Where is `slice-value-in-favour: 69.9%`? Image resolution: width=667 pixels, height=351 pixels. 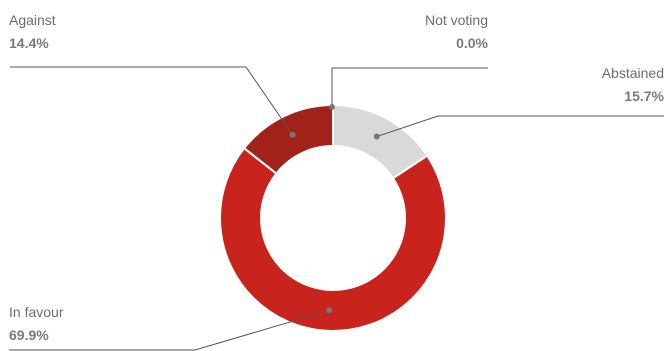
slice-value-in-favour: 69.9% is located at coordinates (29, 335).